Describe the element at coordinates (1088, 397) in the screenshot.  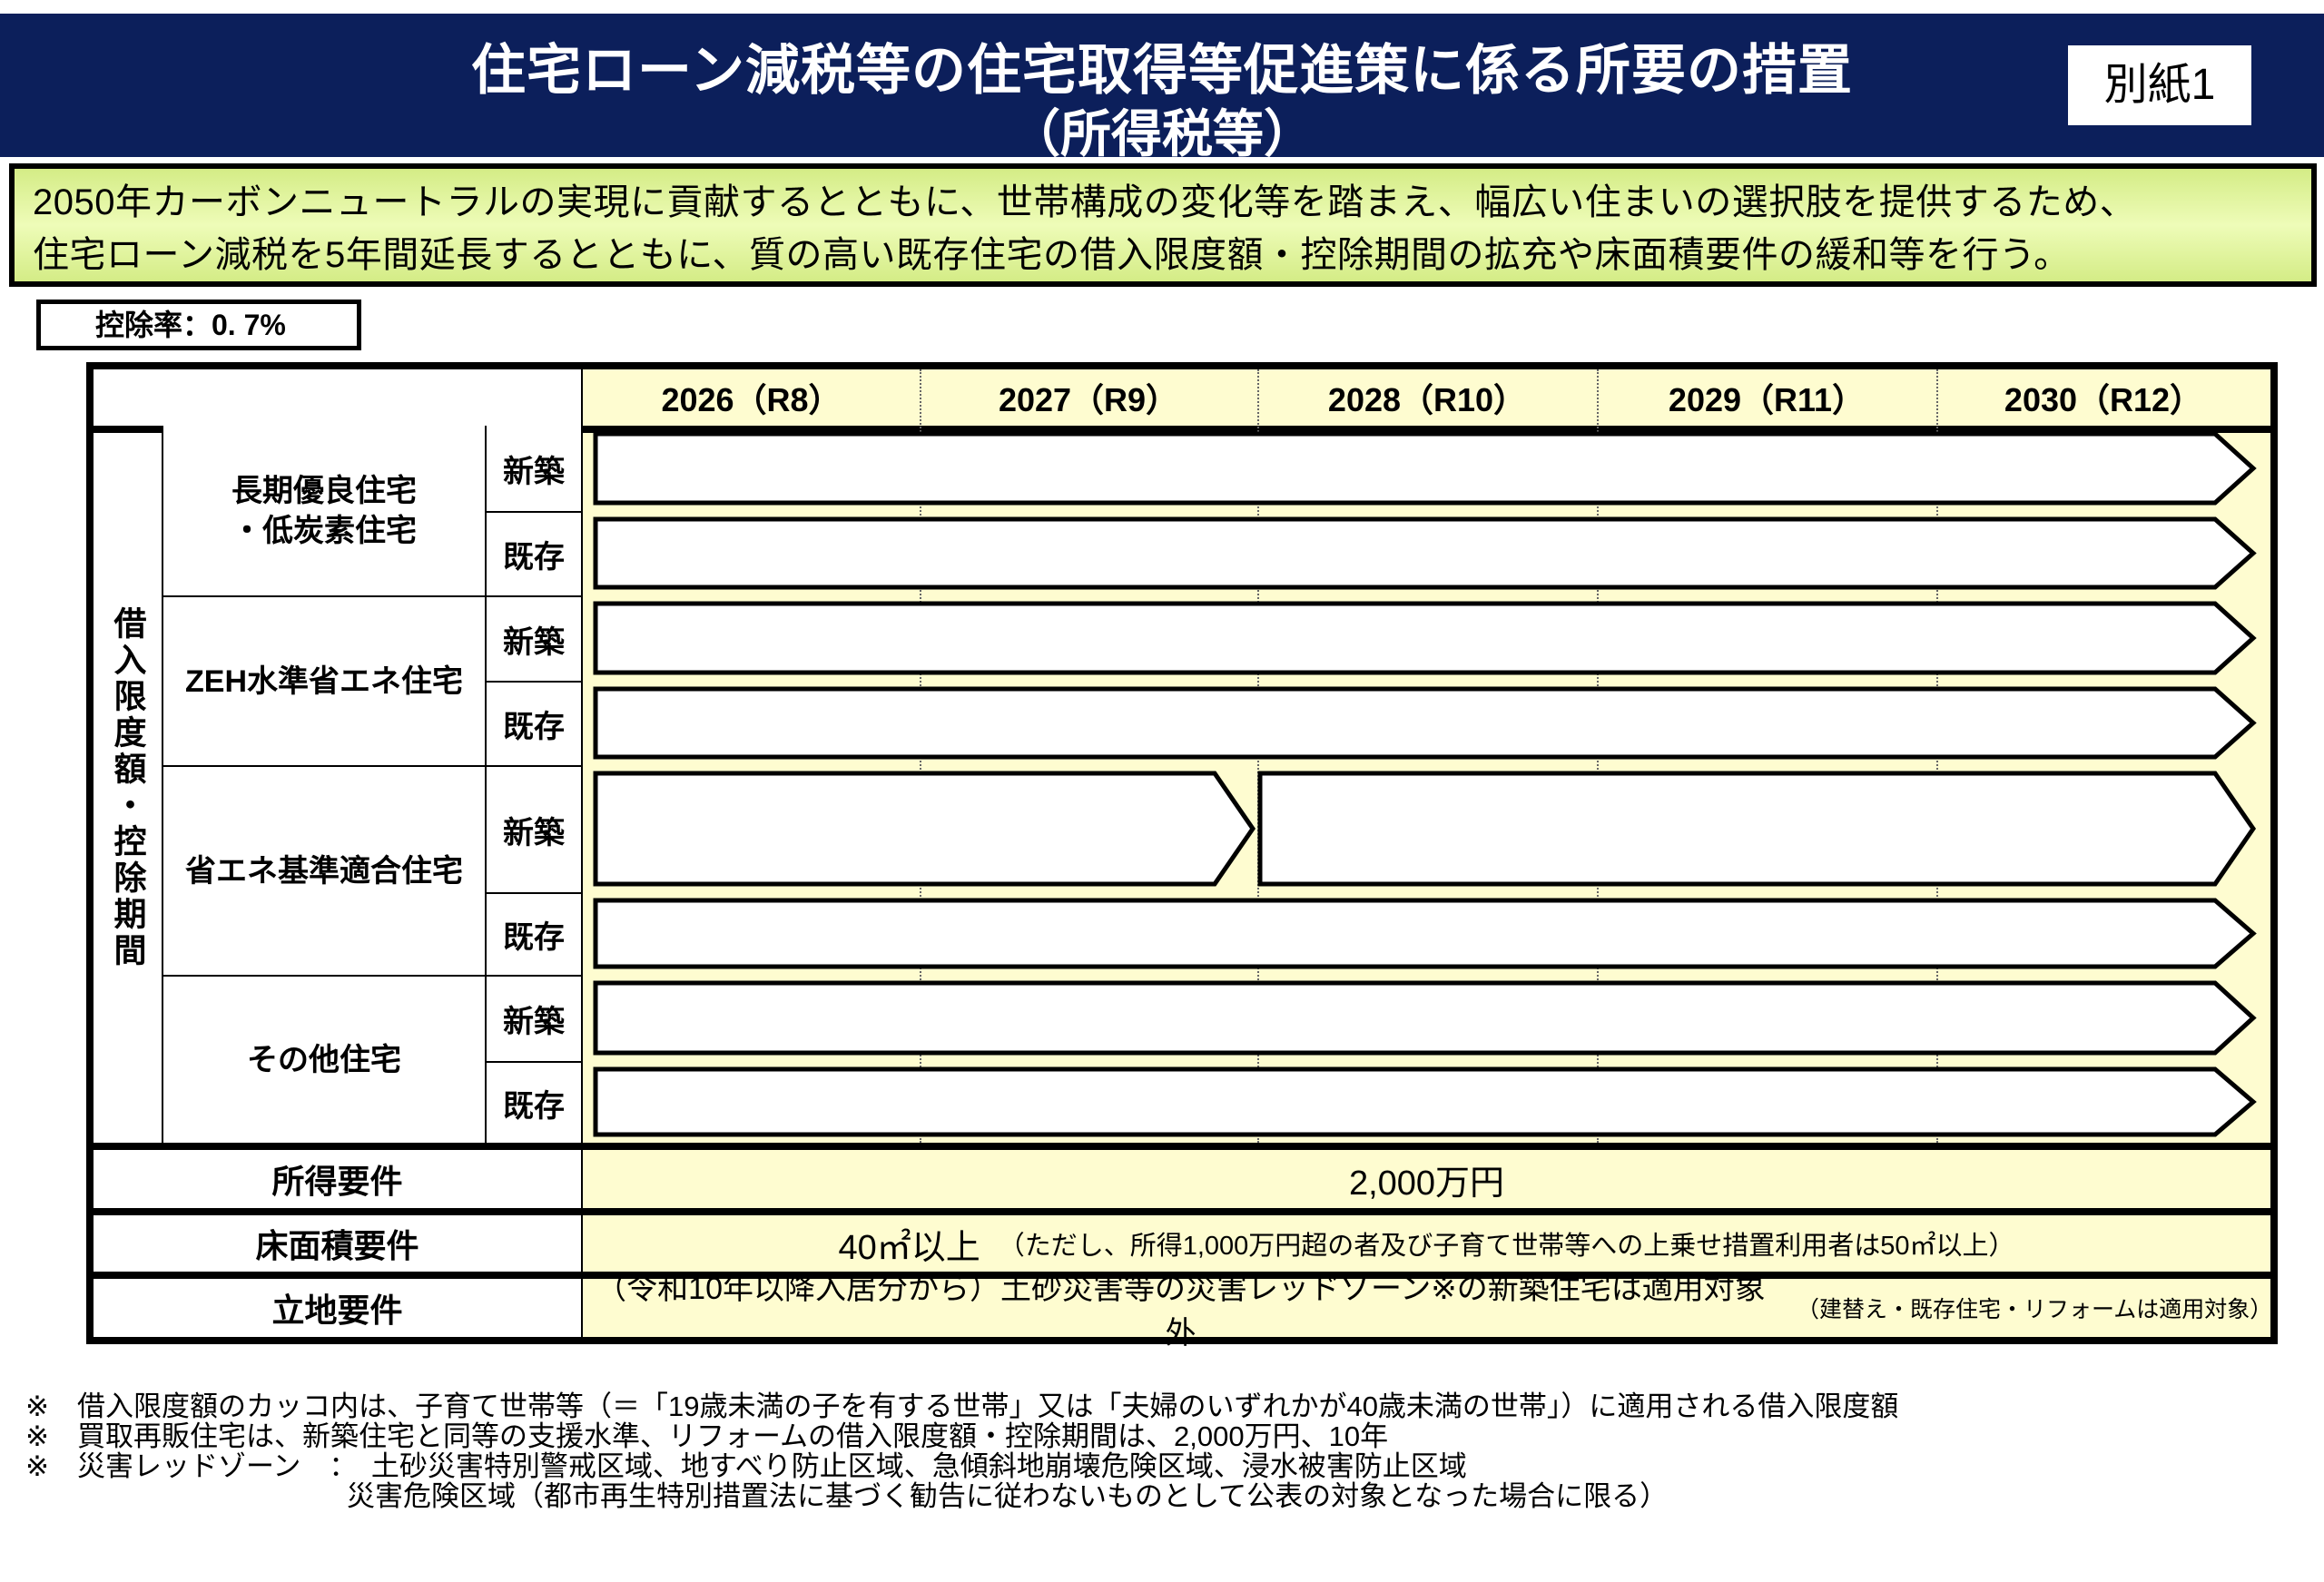
I see `year-header: 2027（R9）` at that location.